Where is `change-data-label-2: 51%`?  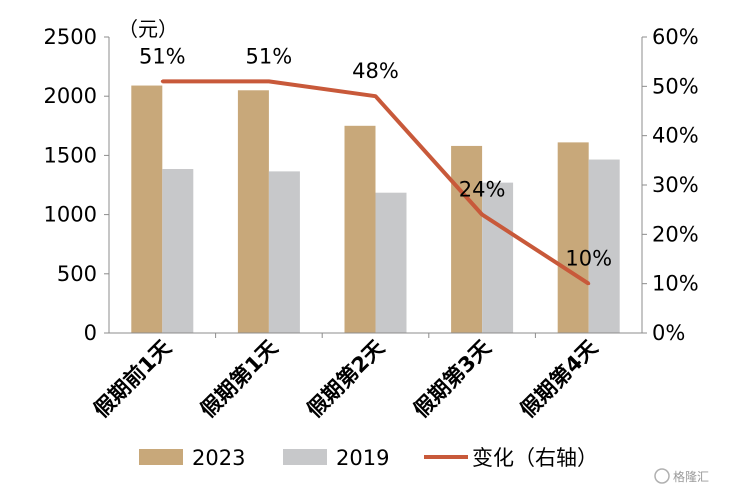 change-data-label-2: 51% is located at coordinates (269, 56).